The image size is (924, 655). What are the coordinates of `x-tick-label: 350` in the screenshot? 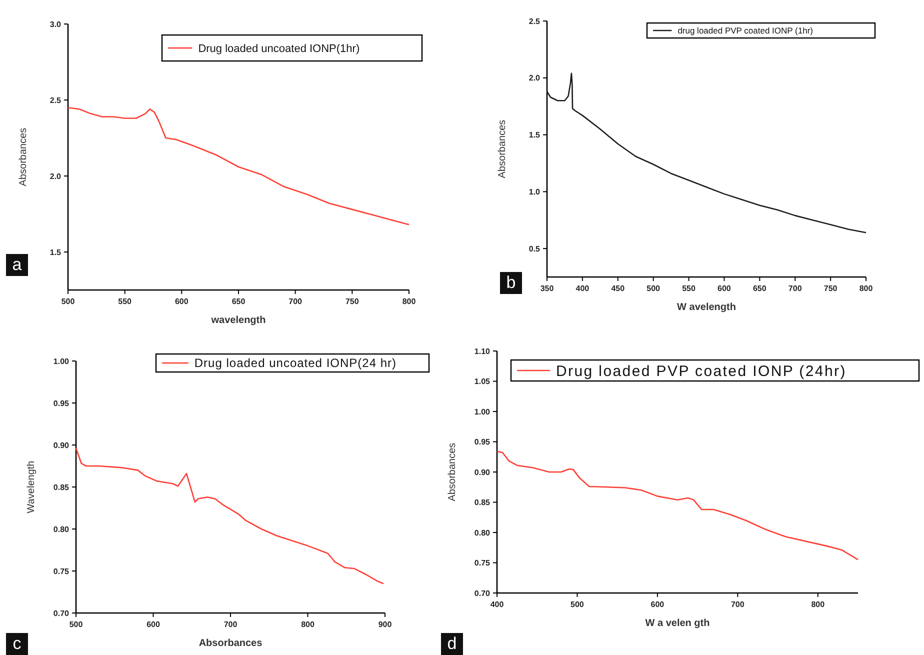 It's located at (547, 288).